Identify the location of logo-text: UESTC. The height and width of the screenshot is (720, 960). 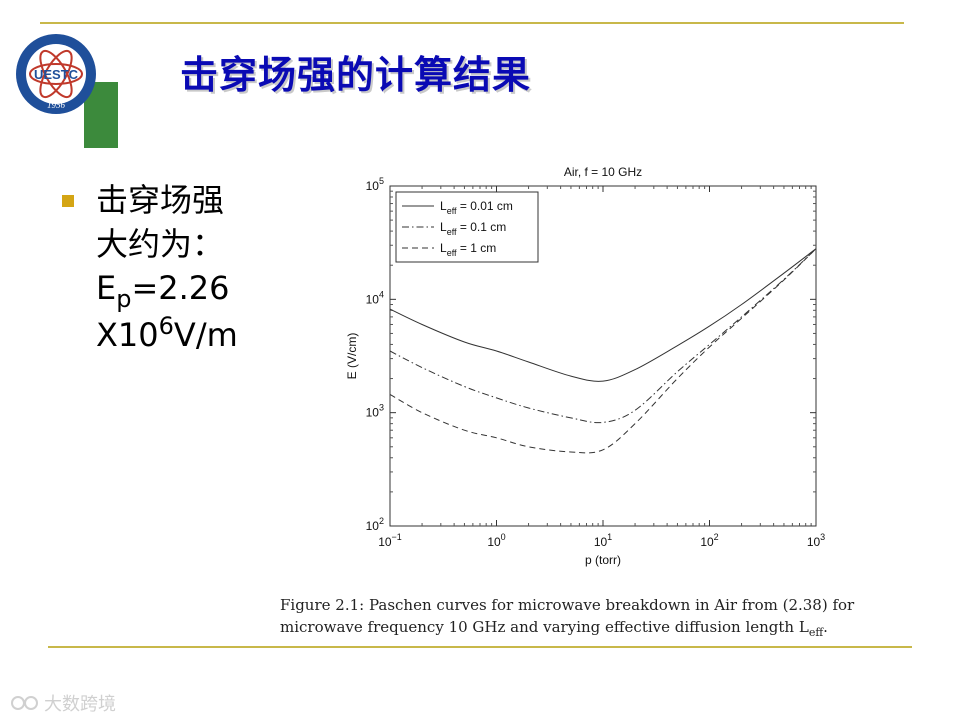
(56, 74).